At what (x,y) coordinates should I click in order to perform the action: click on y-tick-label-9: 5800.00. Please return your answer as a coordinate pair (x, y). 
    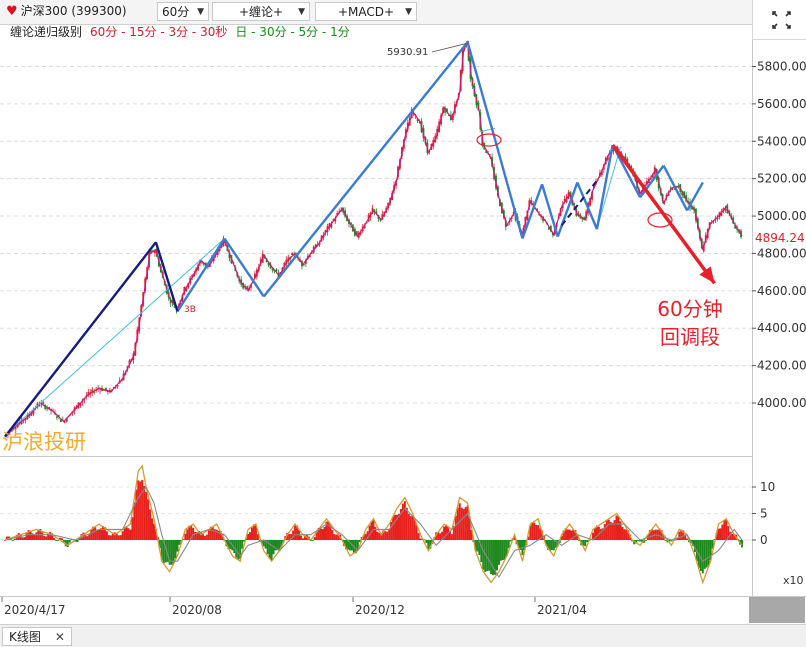
    Looking at the image, I should click on (781, 67).